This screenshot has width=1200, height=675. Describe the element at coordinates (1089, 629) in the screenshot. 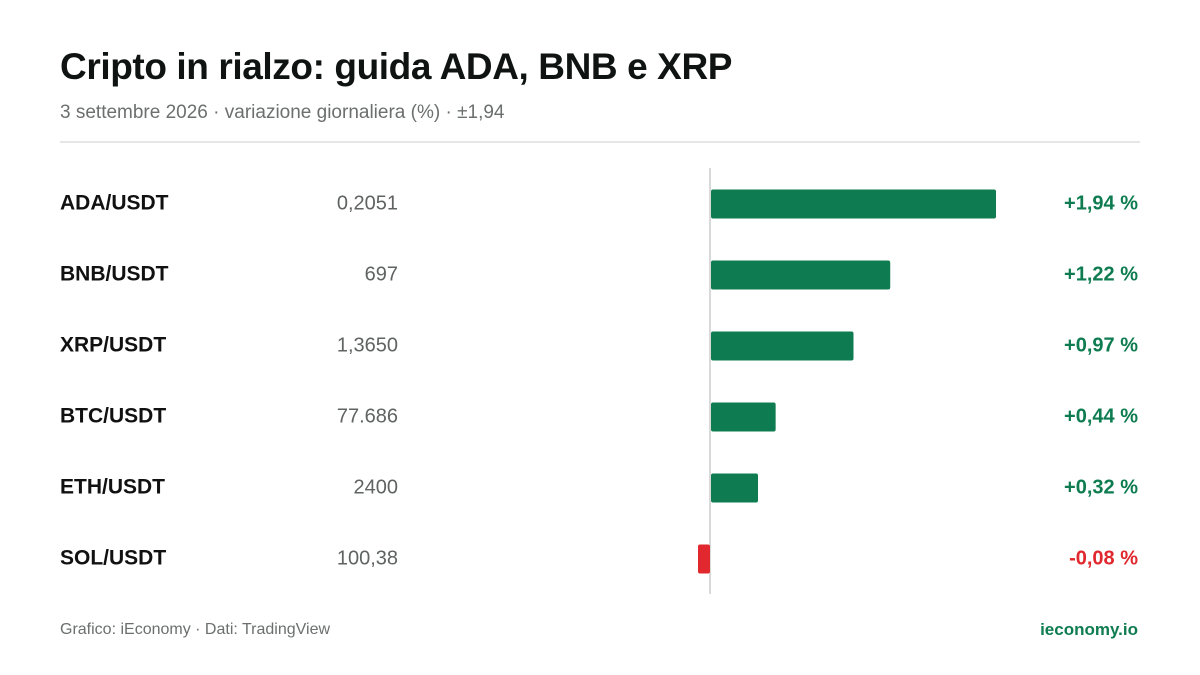

I see `brand-link: ieconomy.io` at that location.